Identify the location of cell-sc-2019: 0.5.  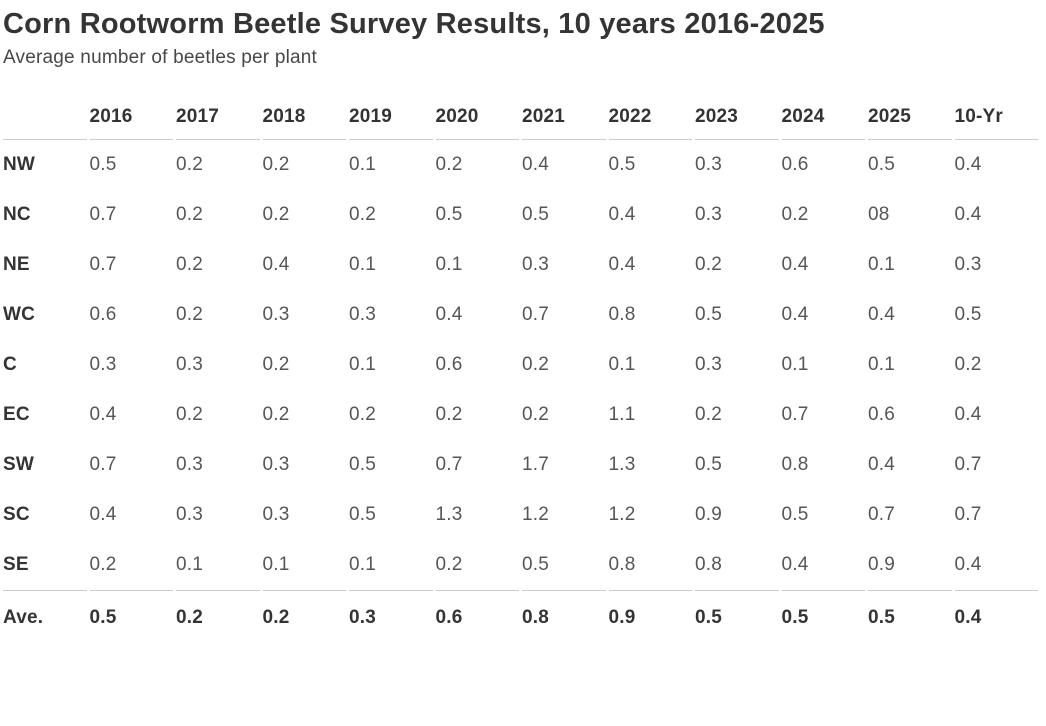
(363, 514).